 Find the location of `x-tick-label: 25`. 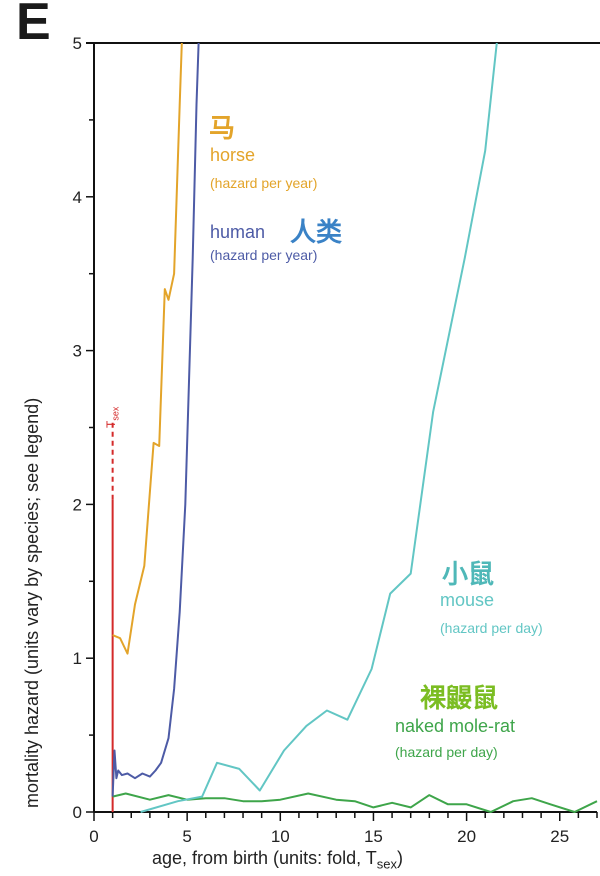

x-tick-label: 25 is located at coordinates (559, 836).